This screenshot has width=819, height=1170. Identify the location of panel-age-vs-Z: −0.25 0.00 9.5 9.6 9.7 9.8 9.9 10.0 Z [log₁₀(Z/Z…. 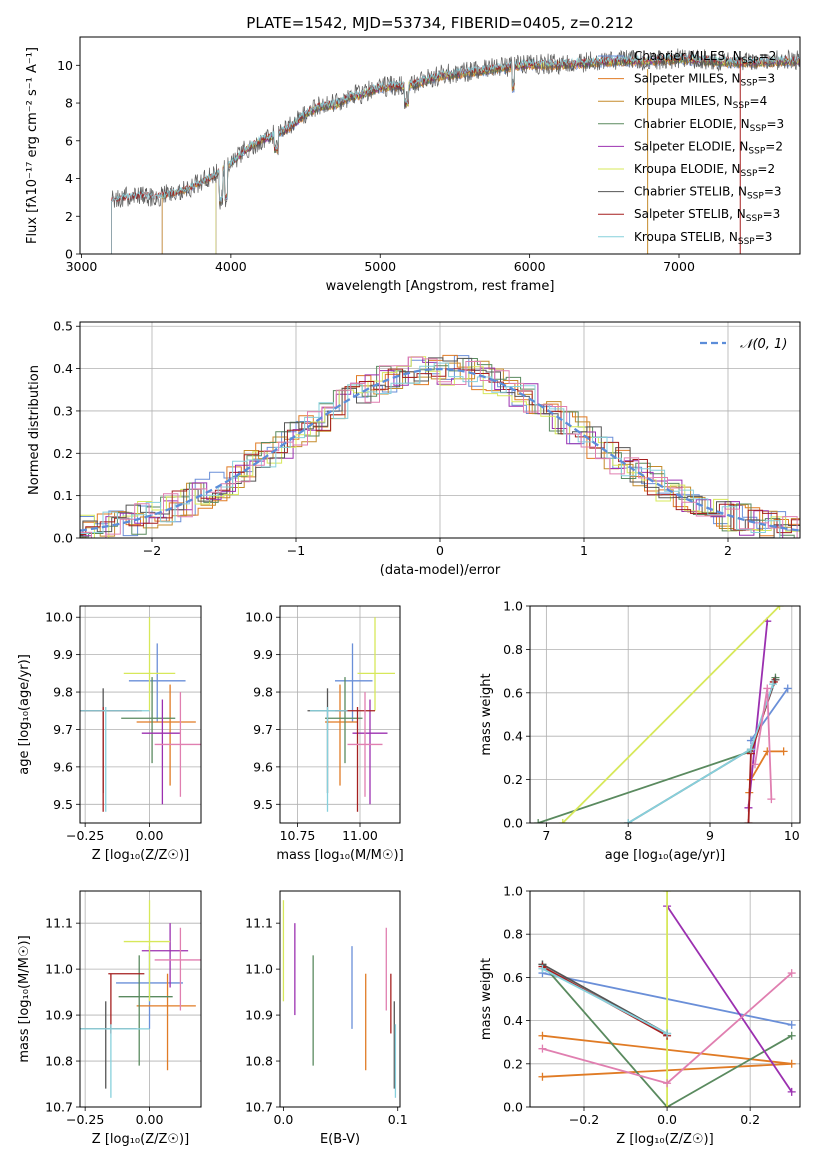
(109, 734).